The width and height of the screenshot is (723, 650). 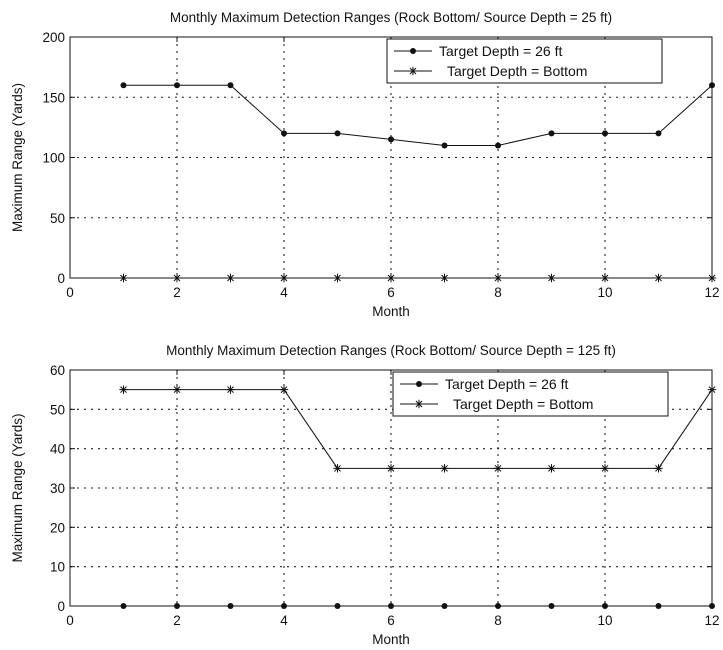 What do you see at coordinates (70, 292) in the screenshot?
I see `chart-1-xtick-label: 0` at bounding box center [70, 292].